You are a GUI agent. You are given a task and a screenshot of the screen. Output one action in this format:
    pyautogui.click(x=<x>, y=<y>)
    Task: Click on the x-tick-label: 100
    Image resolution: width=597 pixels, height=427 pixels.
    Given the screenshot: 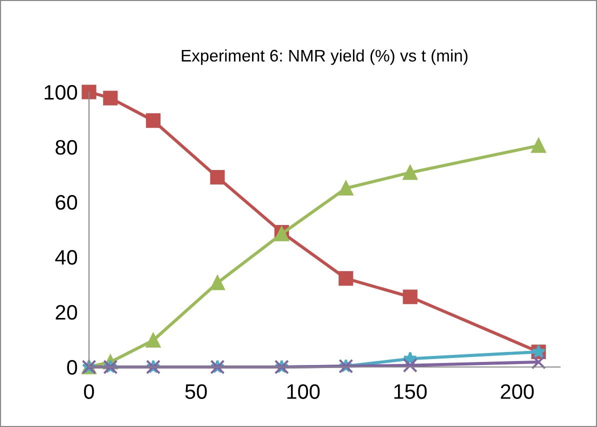 What is the action you would take?
    pyautogui.click(x=303, y=391)
    